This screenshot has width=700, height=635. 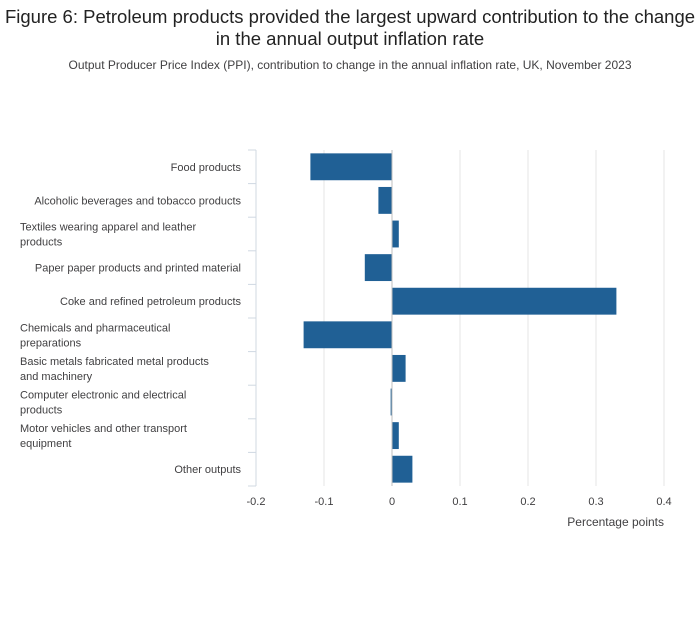 I want to click on x-tick-label: -0.1, so click(x=324, y=502).